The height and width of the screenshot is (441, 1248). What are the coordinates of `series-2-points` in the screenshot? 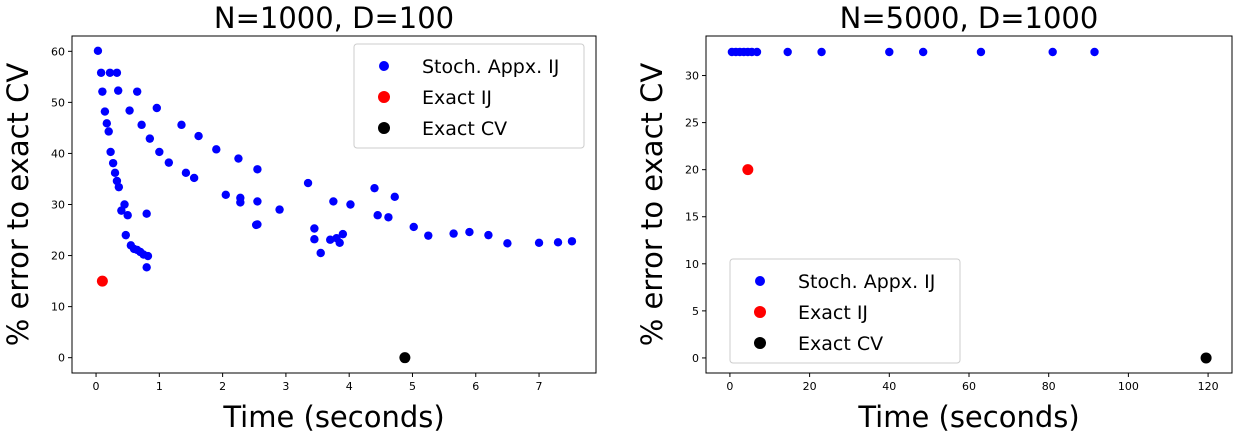 It's located at (748, 170).